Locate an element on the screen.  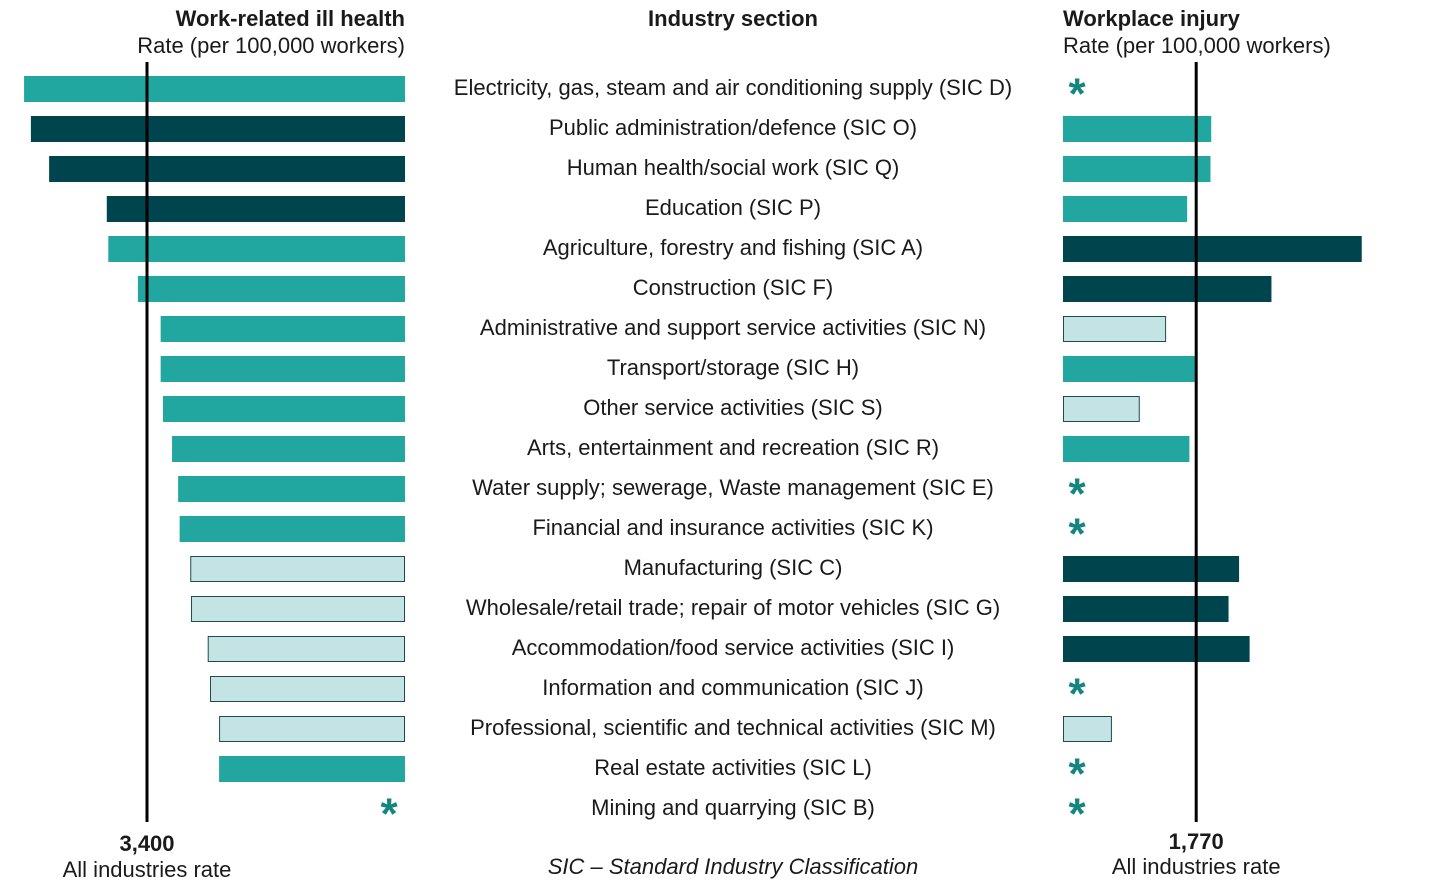
center-title: Industry section is located at coordinates (733, 18).